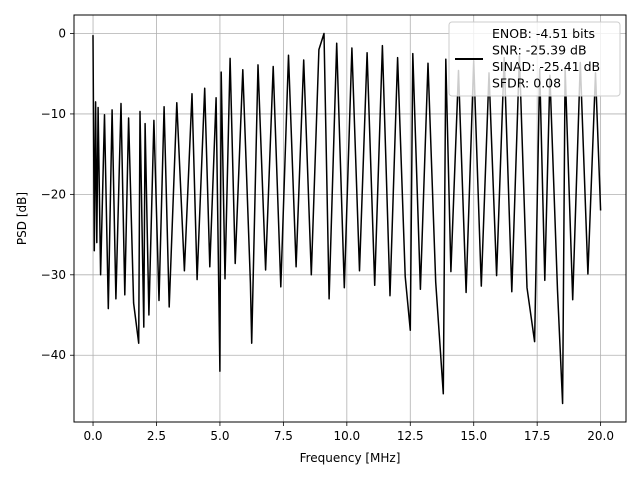 The width and height of the screenshot is (640, 480). I want to click on x-axis-label: Frequency [MHz], so click(350, 458).